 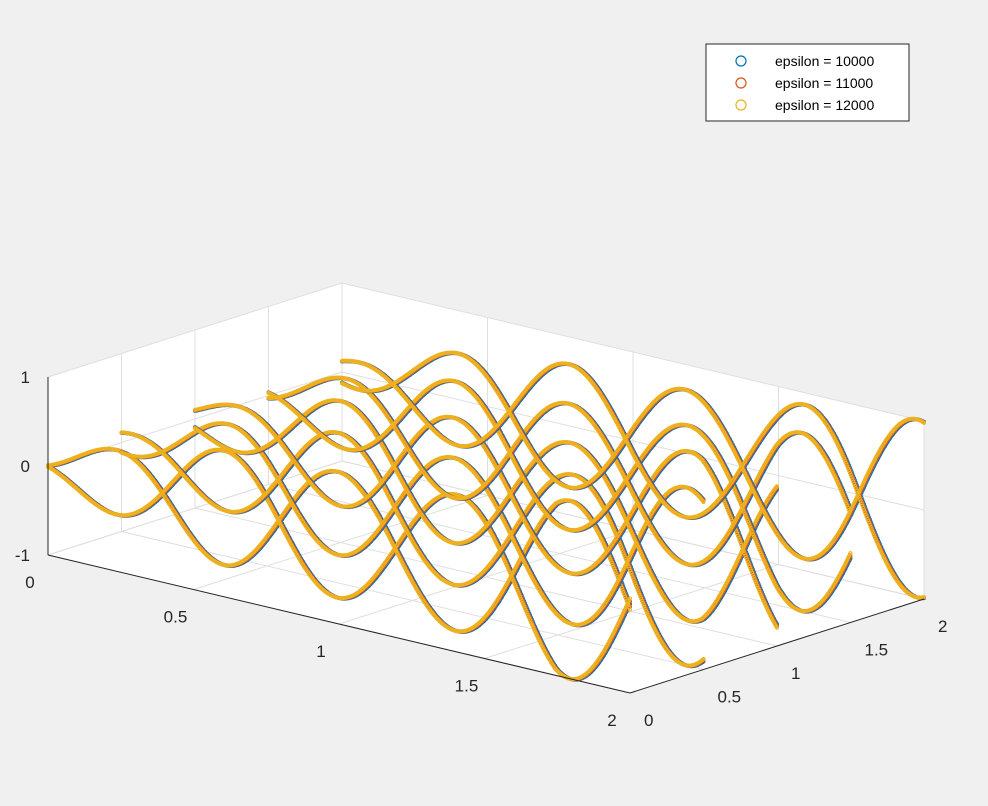 What do you see at coordinates (320, 651) in the screenshot?
I see `x-tick-label: 1` at bounding box center [320, 651].